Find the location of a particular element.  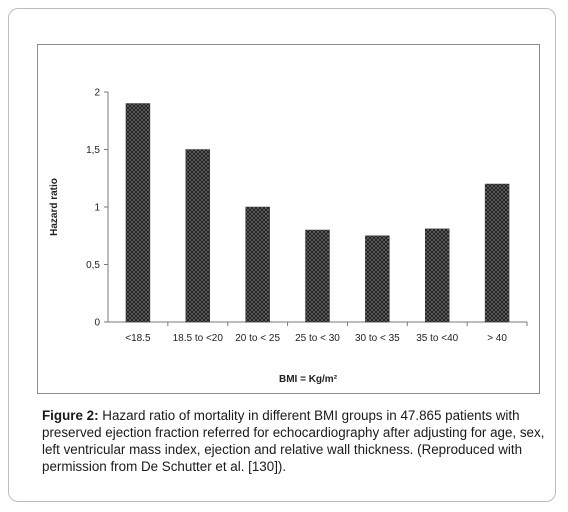

x-axis-title: BMI = Kg/m² is located at coordinates (308, 379).